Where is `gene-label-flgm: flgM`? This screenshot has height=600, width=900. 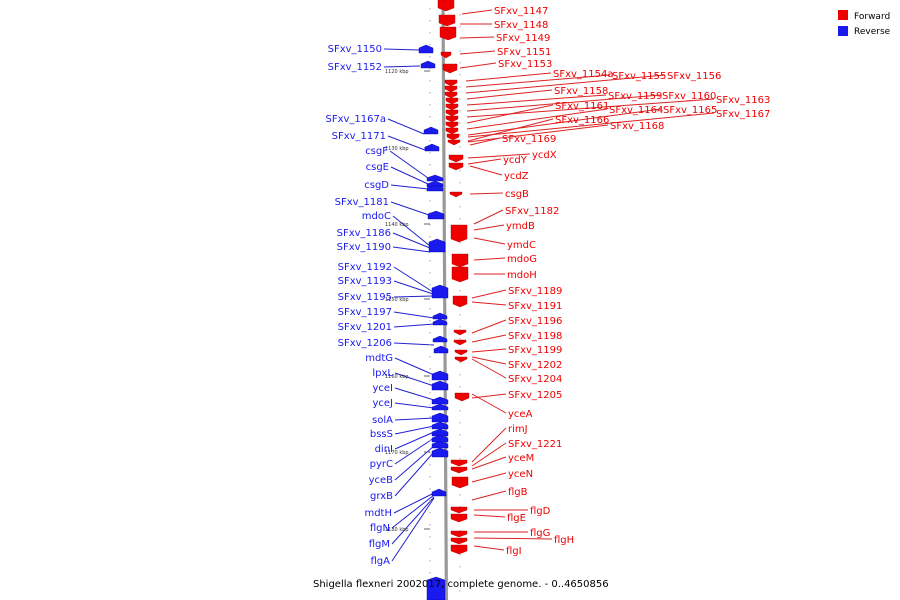 gene-label-flgm: flgM is located at coordinates (379, 544).